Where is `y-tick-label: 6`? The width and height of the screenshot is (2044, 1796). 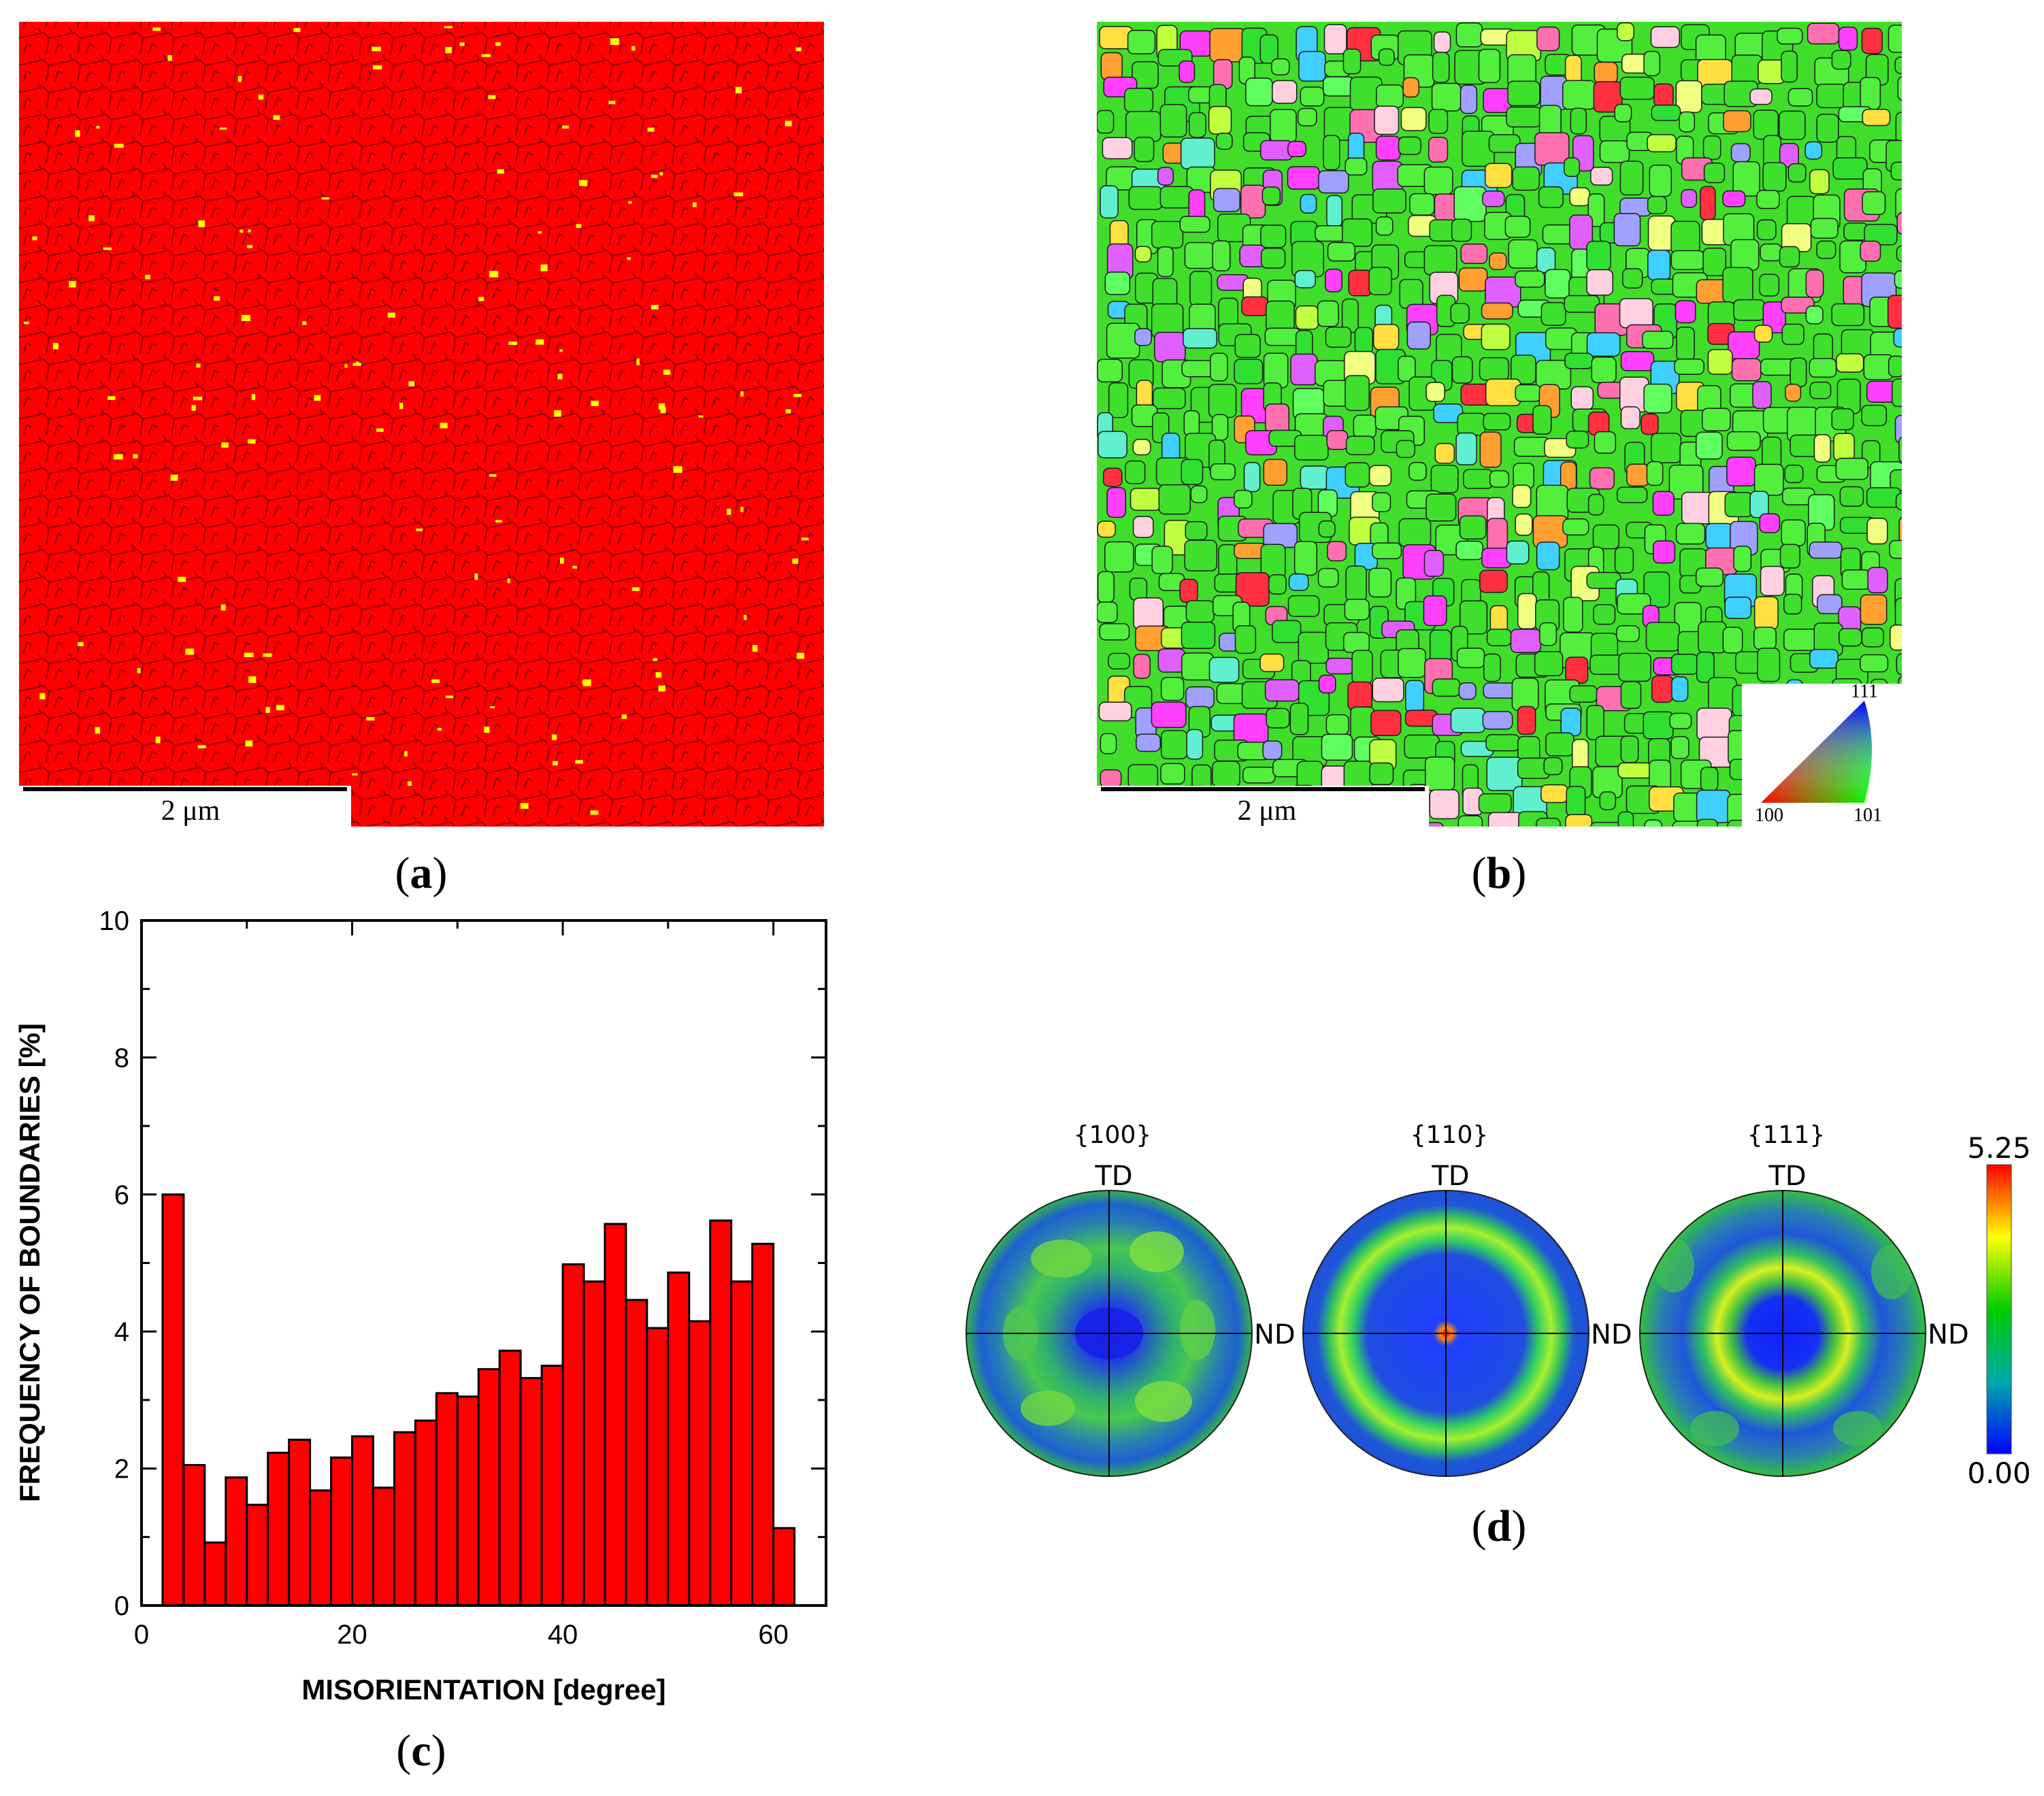
y-tick-label: 6 is located at coordinates (121, 1195).